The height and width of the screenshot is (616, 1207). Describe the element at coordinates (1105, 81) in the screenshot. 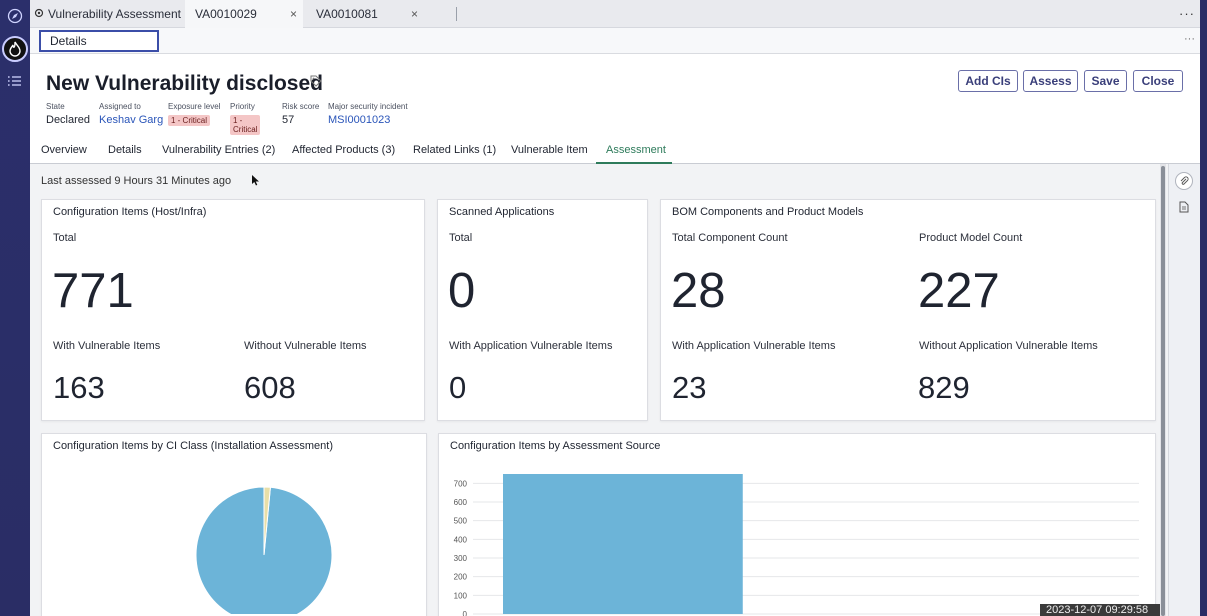

I see `save-button: Save` at that location.